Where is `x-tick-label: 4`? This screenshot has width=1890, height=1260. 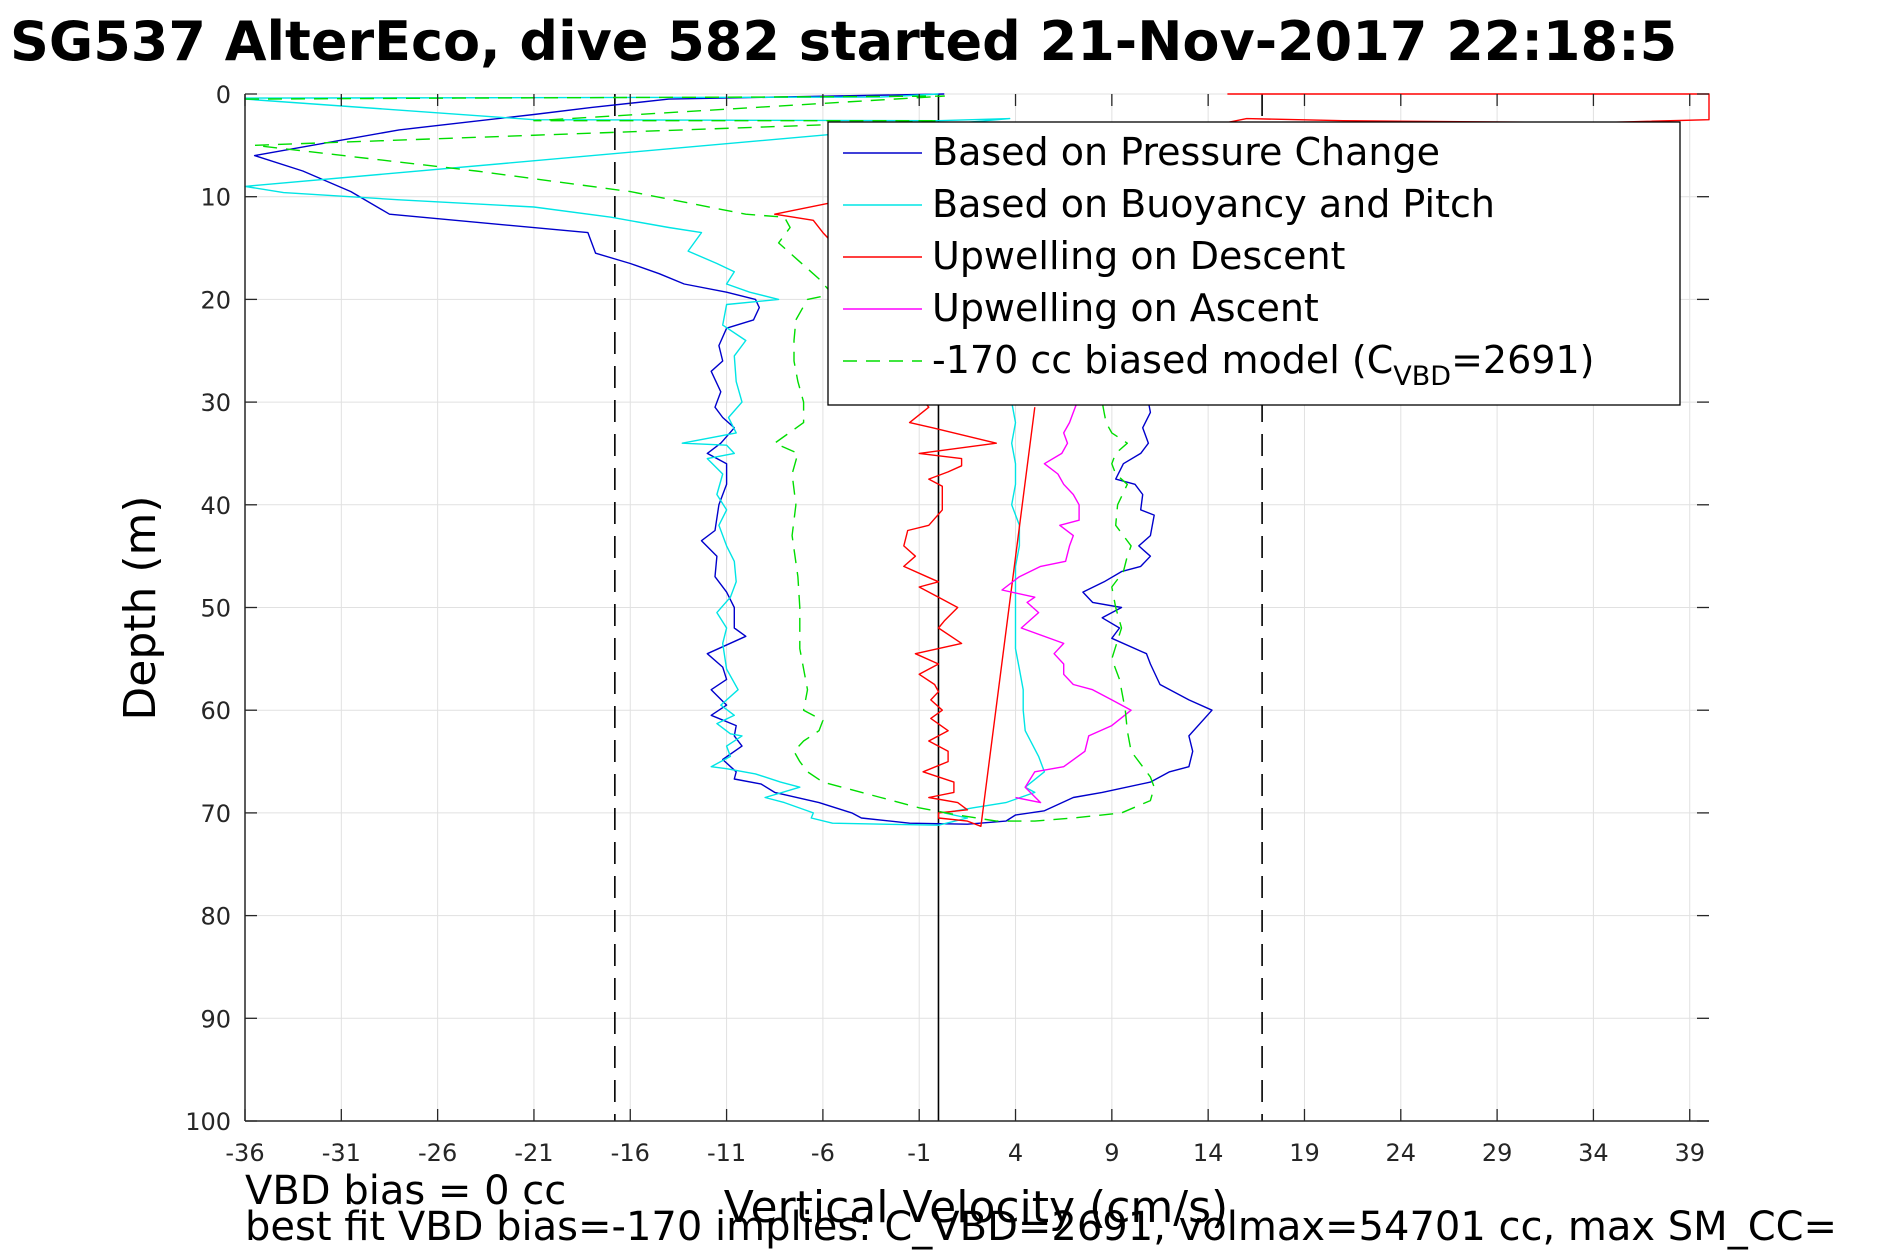
x-tick-label: 4 is located at coordinates (1015, 1153).